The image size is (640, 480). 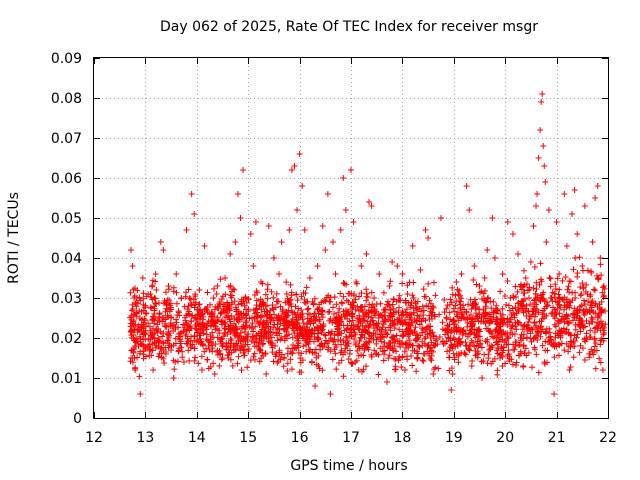 I want to click on x-tick-label: 14, so click(x=197, y=438).